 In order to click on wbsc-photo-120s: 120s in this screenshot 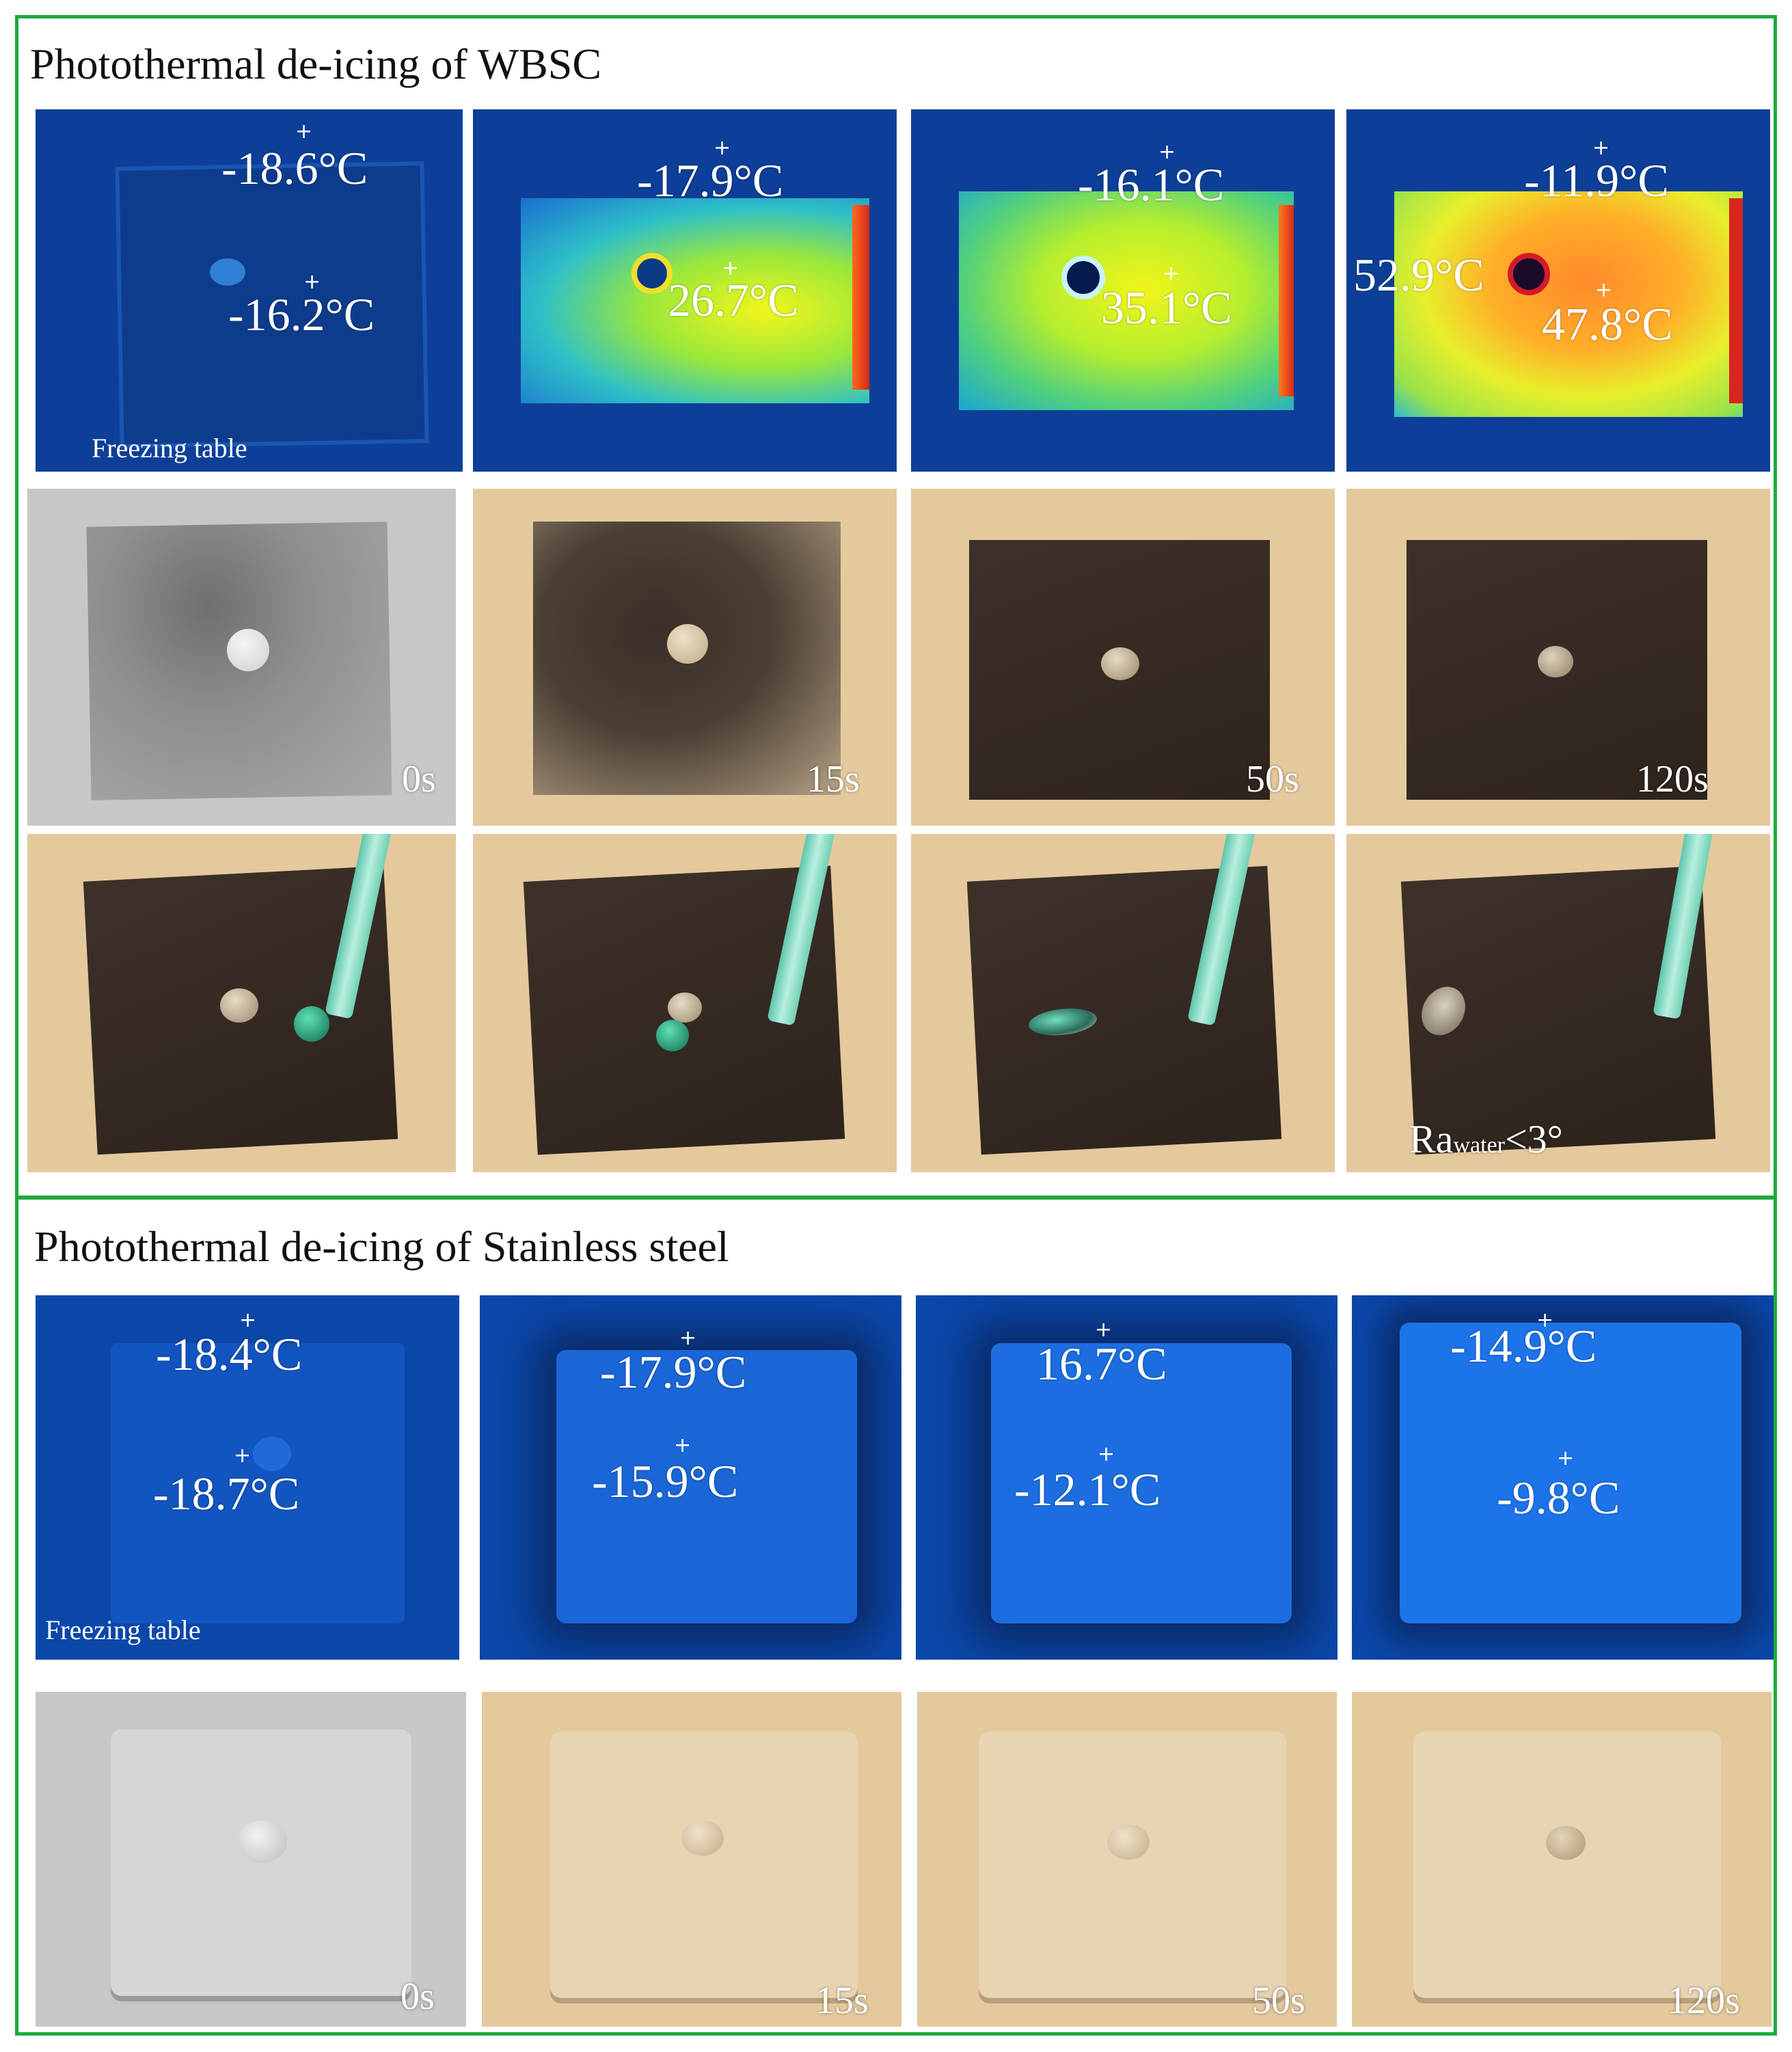, I will do `click(1558, 657)`.